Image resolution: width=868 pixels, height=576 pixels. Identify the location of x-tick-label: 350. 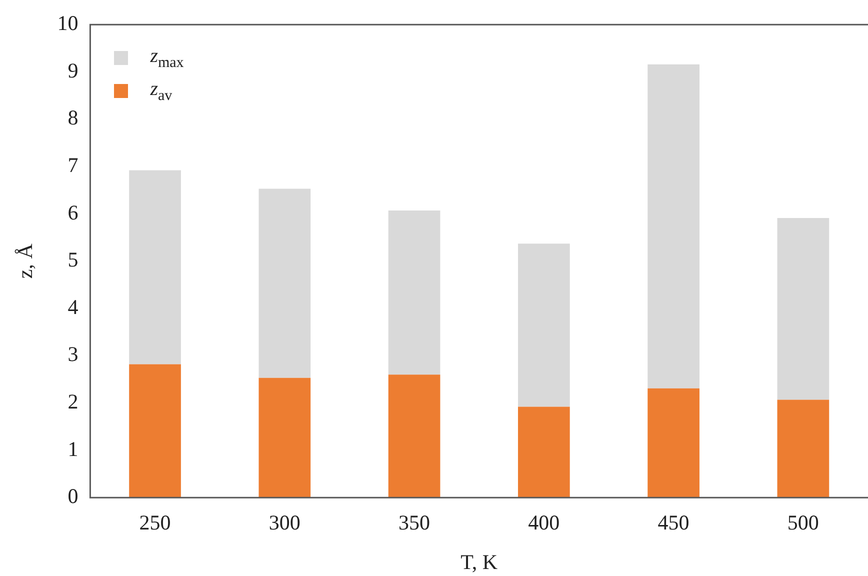
(414, 522).